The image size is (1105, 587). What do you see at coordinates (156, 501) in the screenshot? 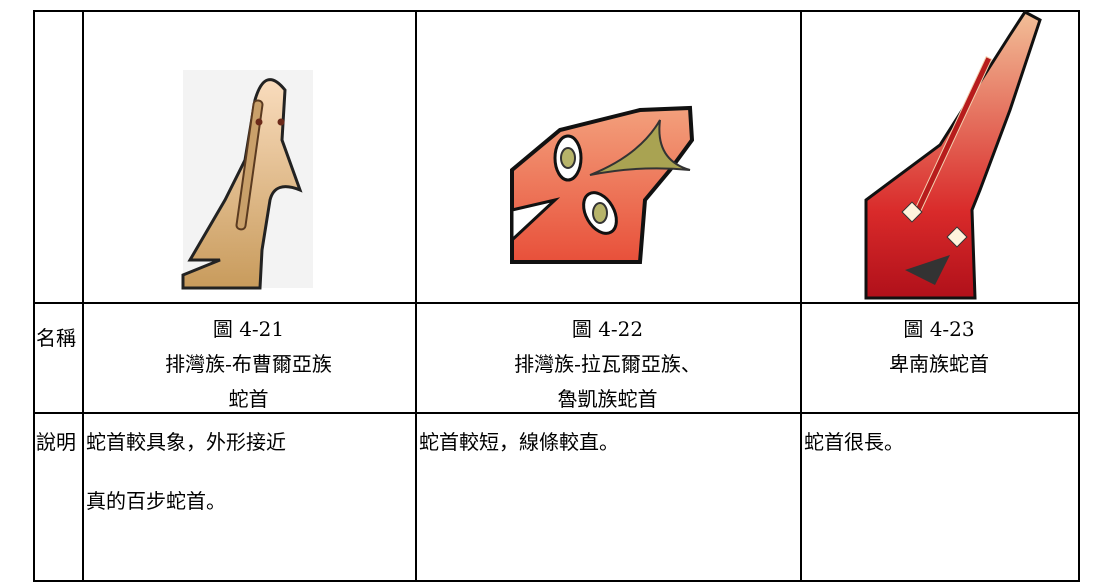
I see `description-line: 真的百步蛇首。` at bounding box center [156, 501].